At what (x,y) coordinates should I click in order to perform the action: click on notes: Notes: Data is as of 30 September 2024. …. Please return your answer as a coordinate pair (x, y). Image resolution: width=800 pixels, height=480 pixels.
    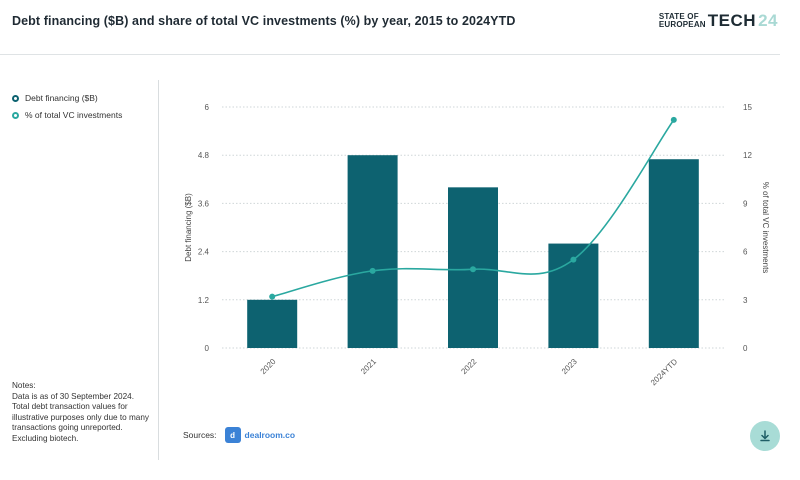
    Looking at the image, I should click on (82, 413).